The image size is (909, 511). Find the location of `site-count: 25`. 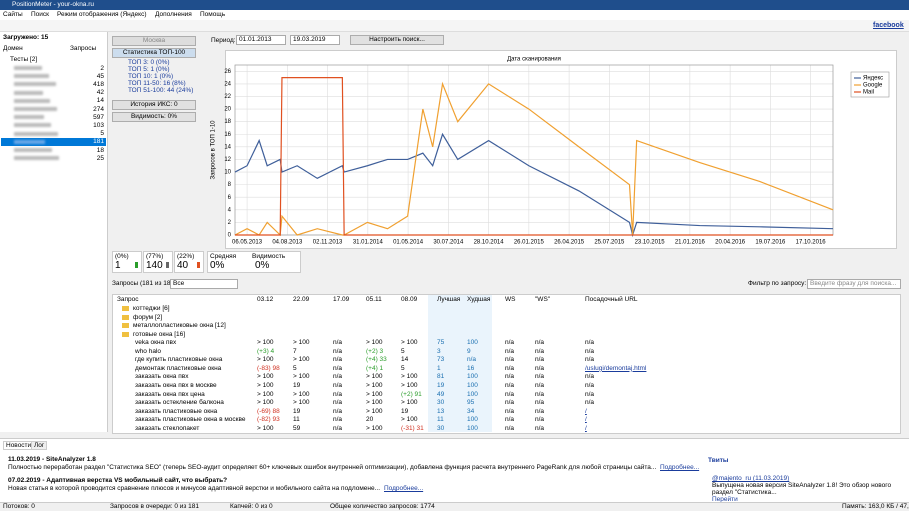

site-count: 25 is located at coordinates (100, 158).